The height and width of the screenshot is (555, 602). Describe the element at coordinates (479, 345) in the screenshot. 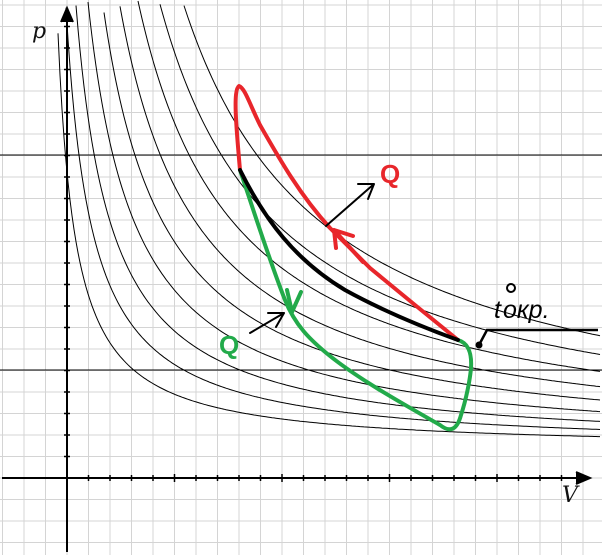

I see `ambient-temp-point` at that location.